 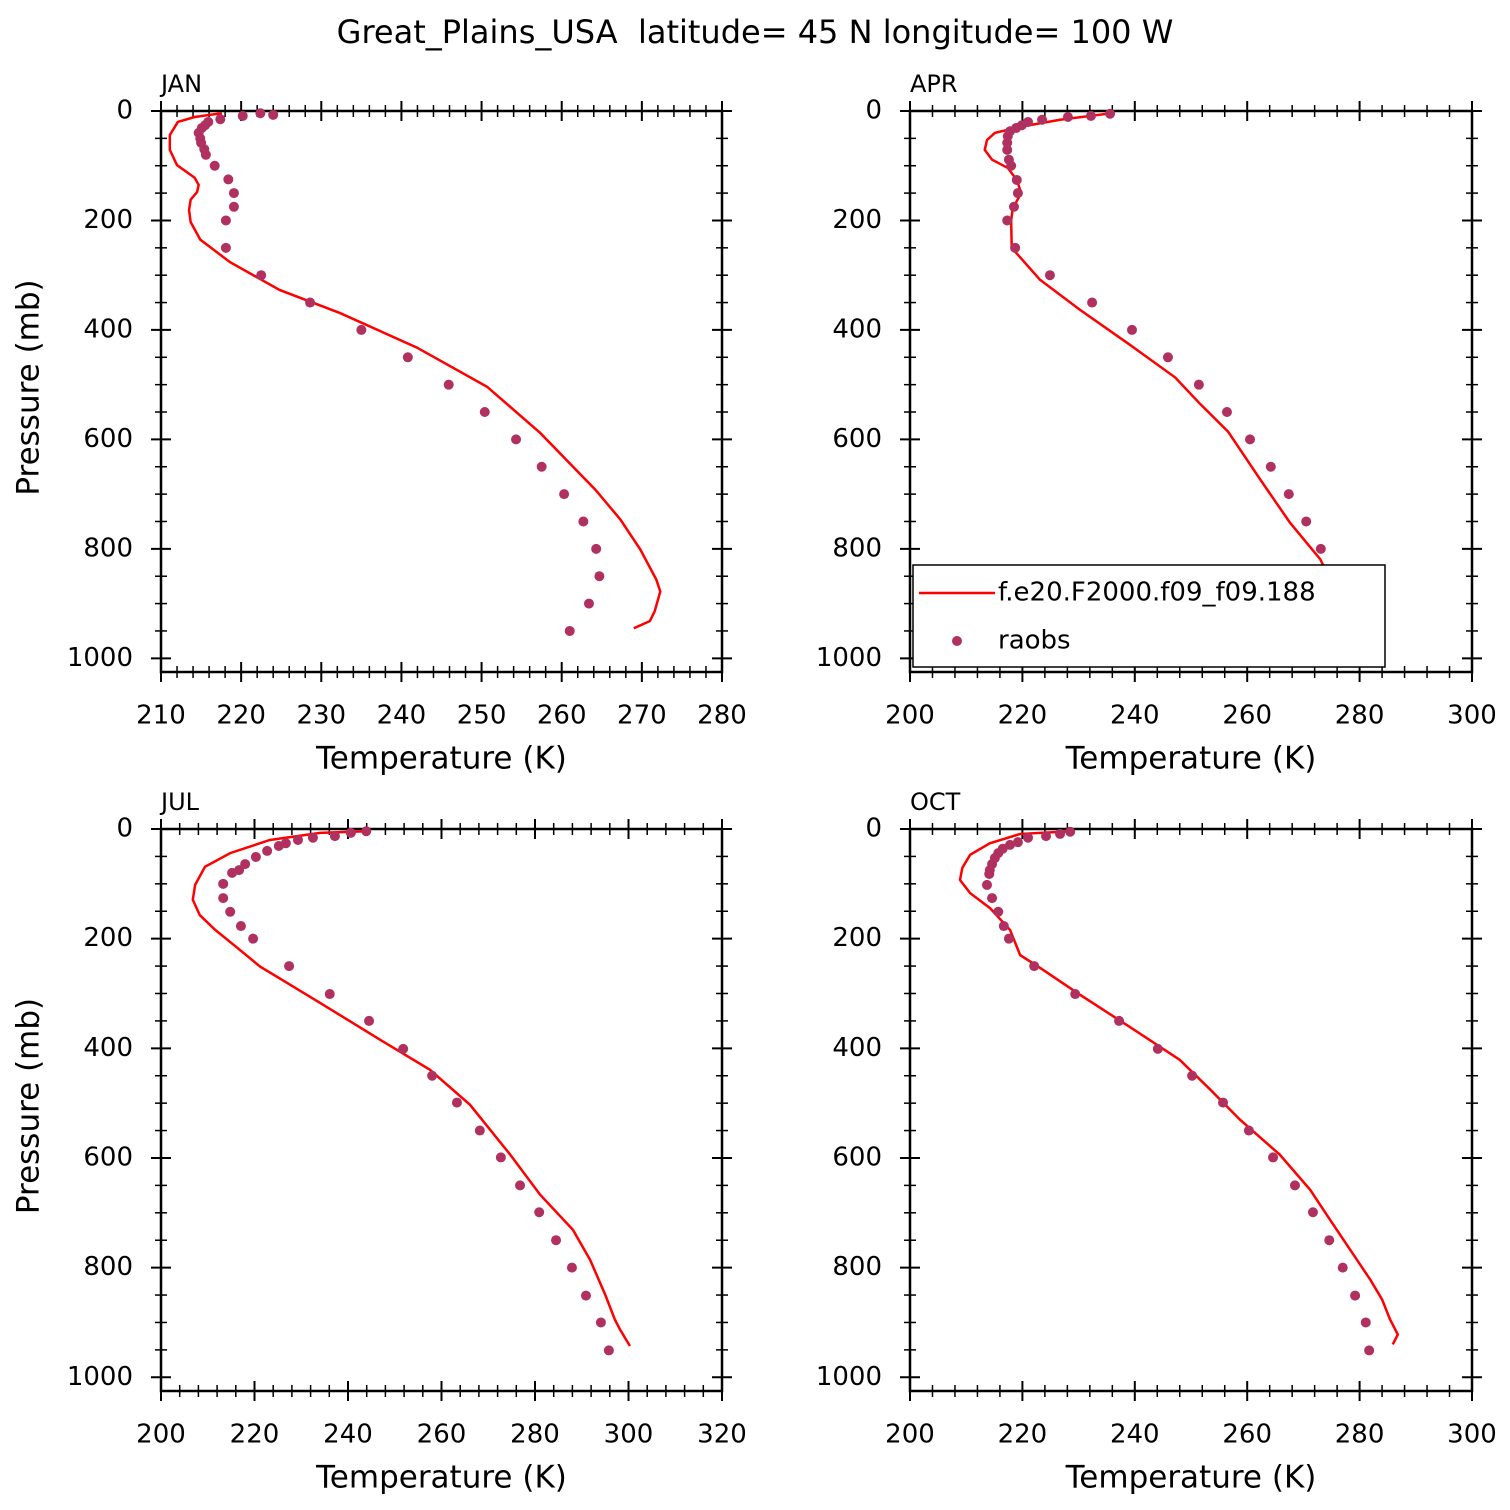 What do you see at coordinates (722, 1435) in the screenshot?
I see `x-tick-label: 320` at bounding box center [722, 1435].